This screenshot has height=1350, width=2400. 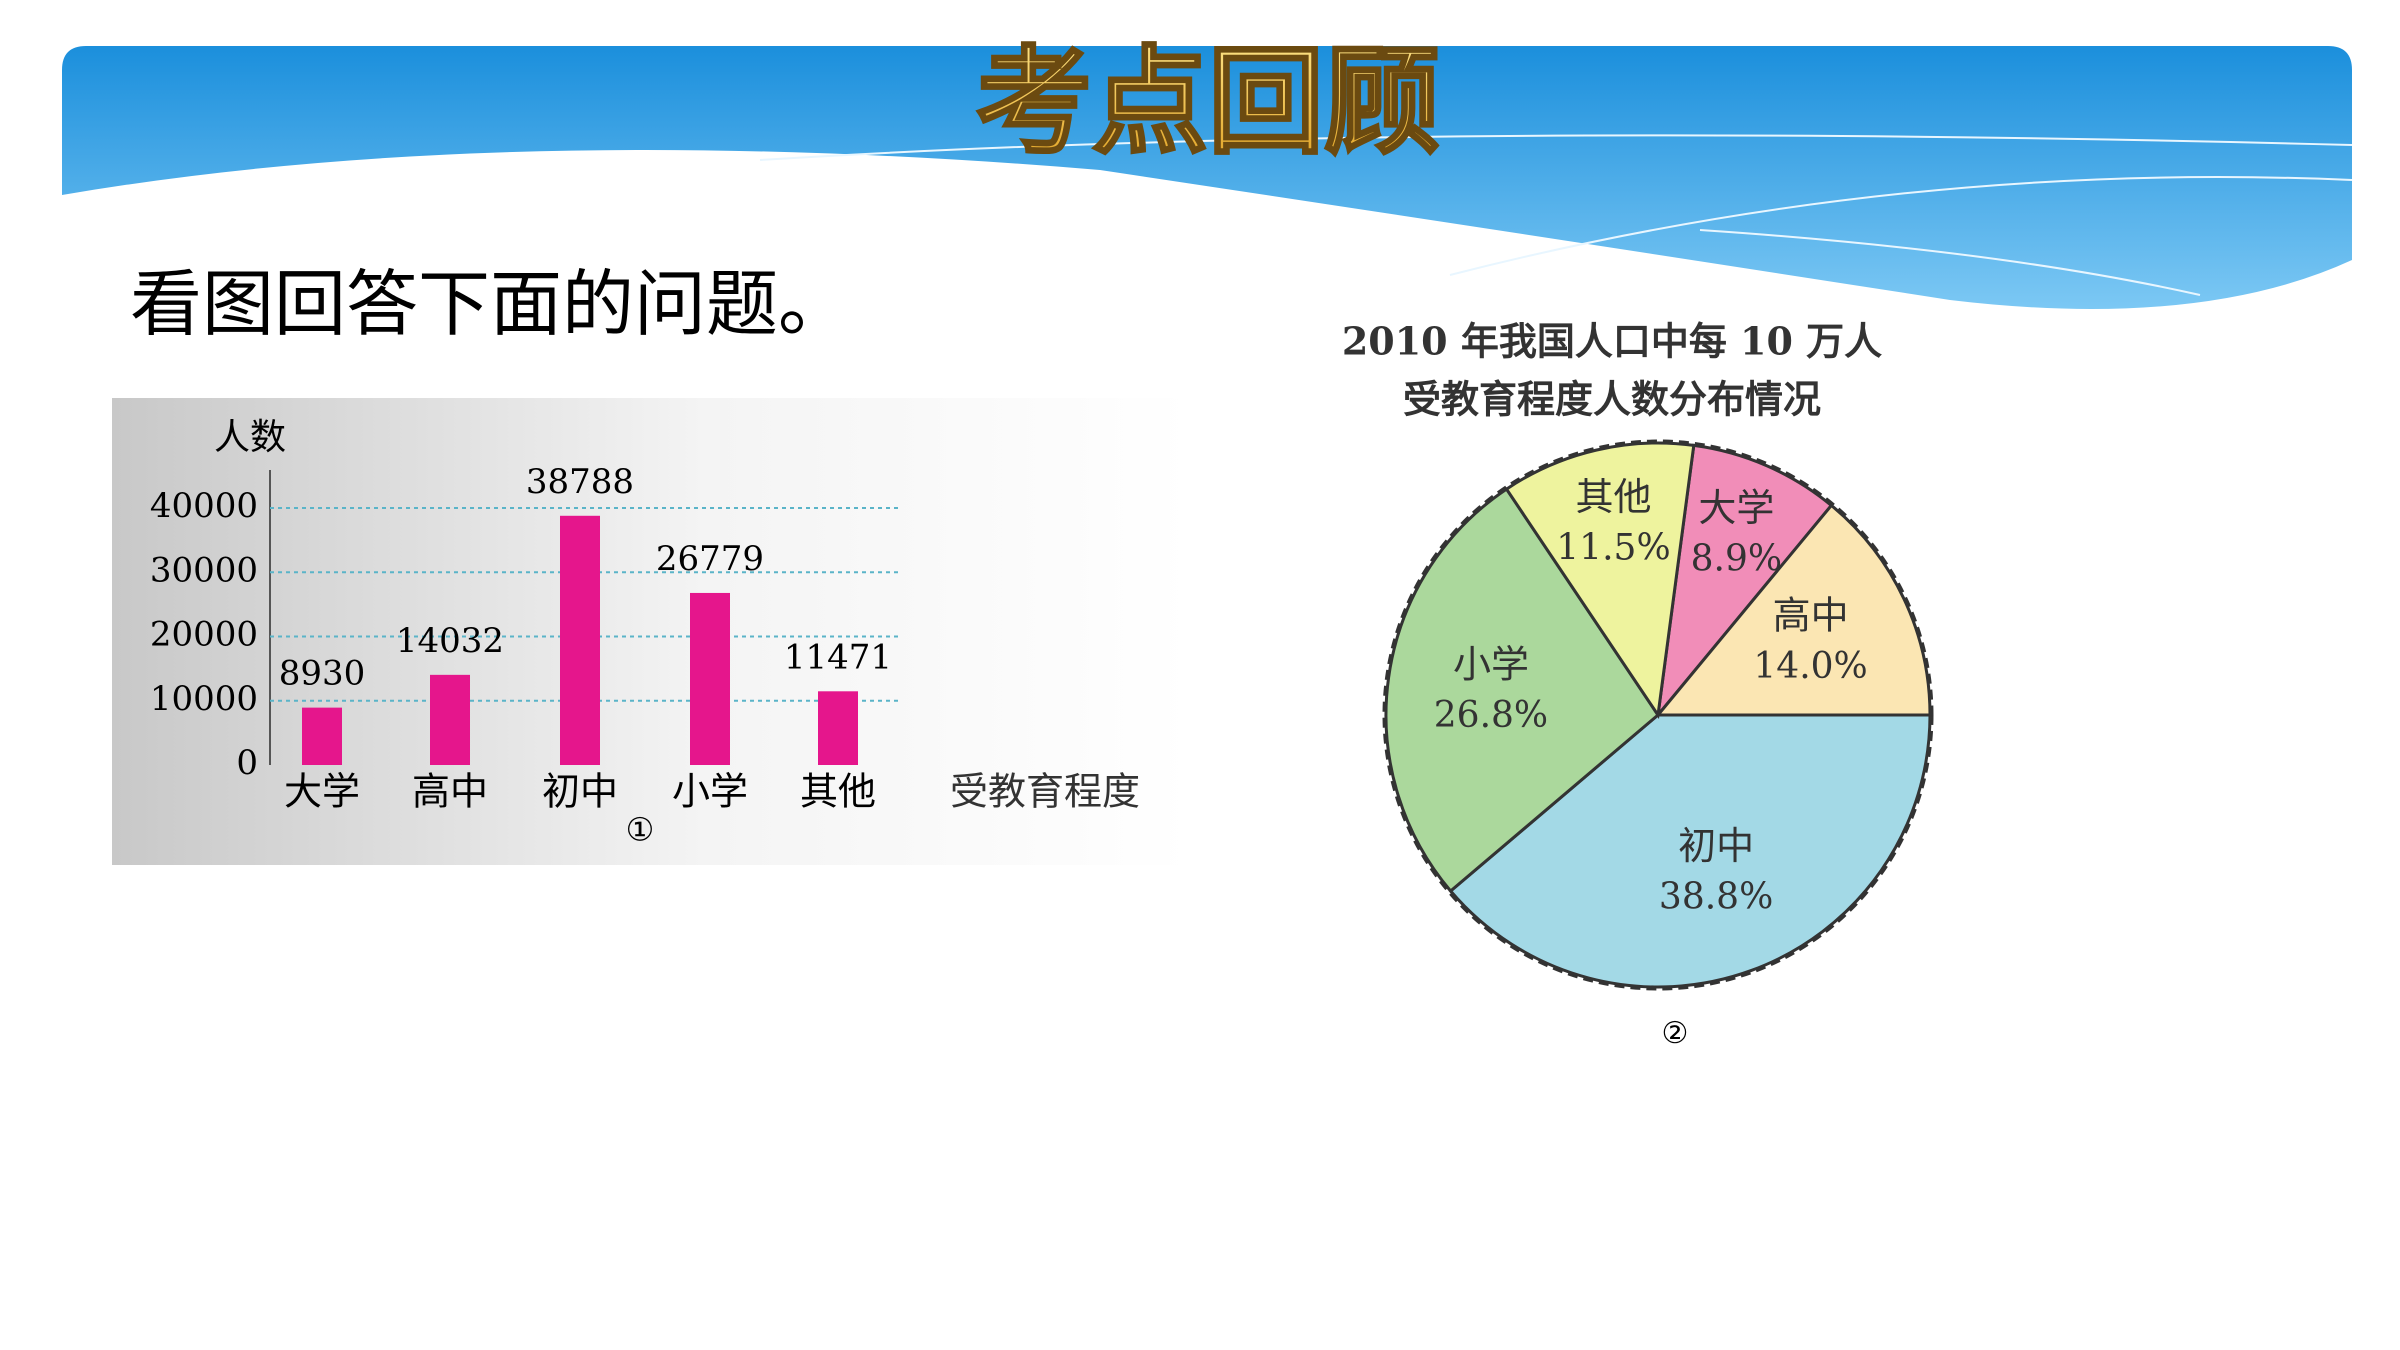 What do you see at coordinates (1736, 559) in the screenshot?
I see `slice-value-label: 8.9%` at bounding box center [1736, 559].